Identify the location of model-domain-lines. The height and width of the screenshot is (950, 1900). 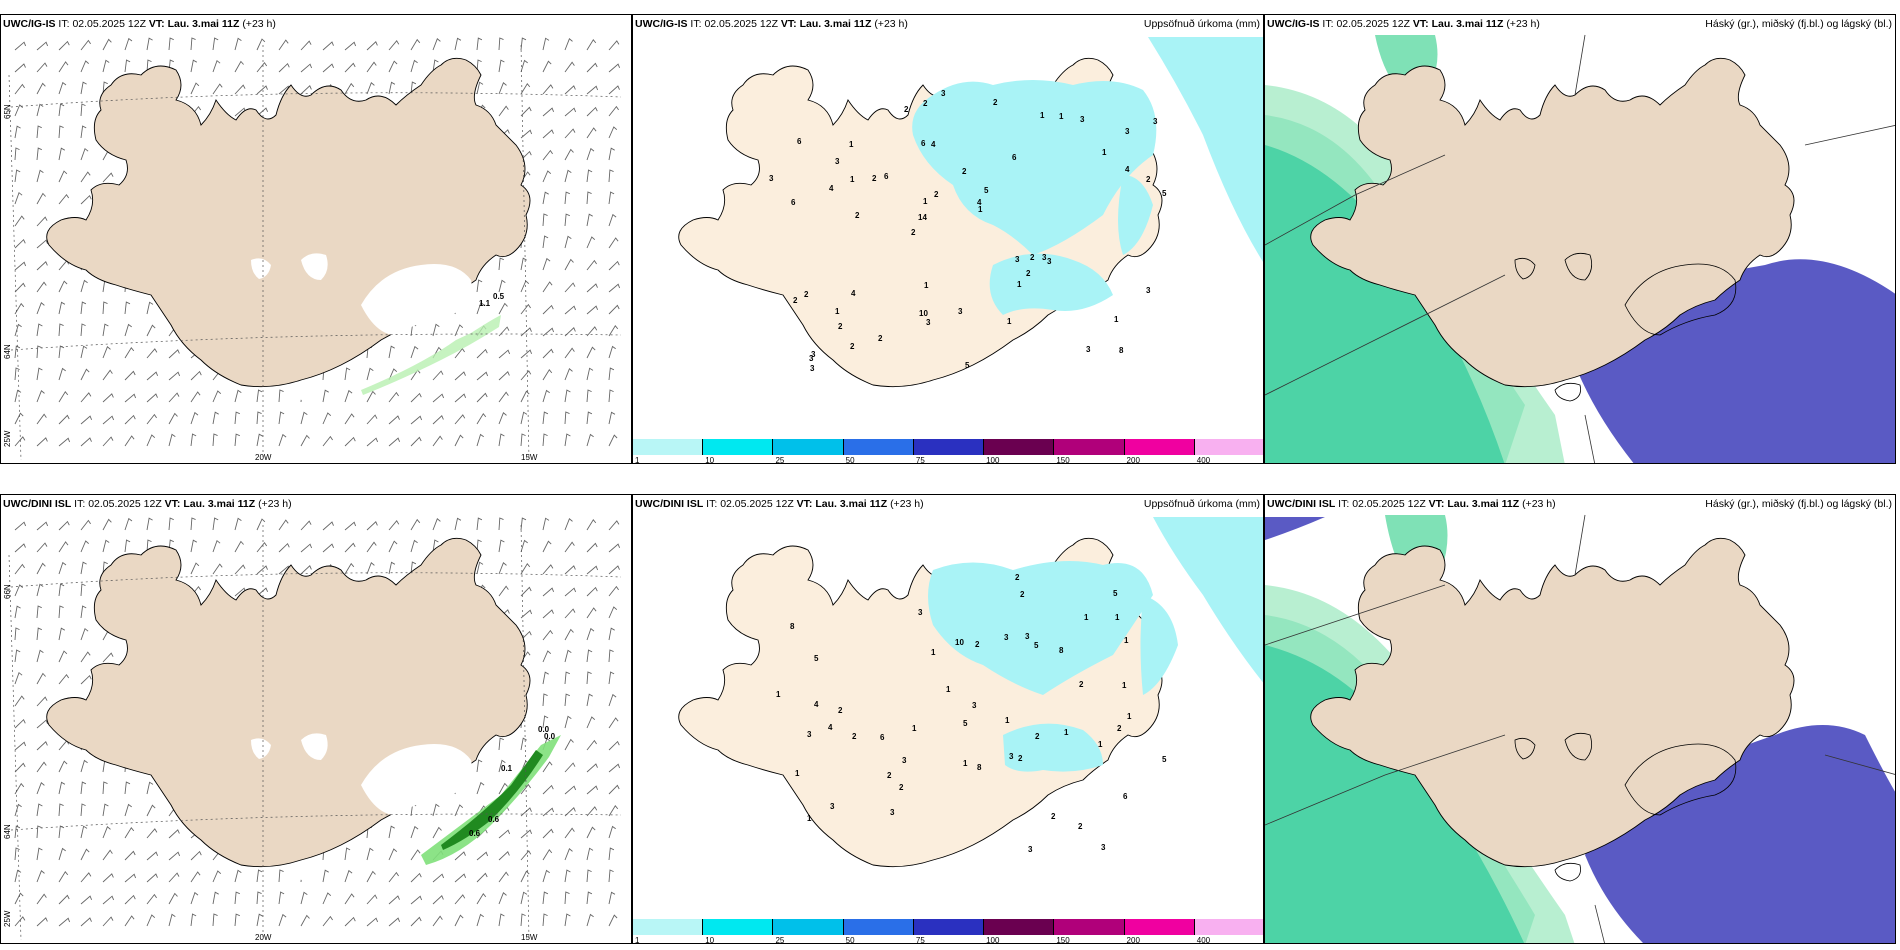
(1580, 728).